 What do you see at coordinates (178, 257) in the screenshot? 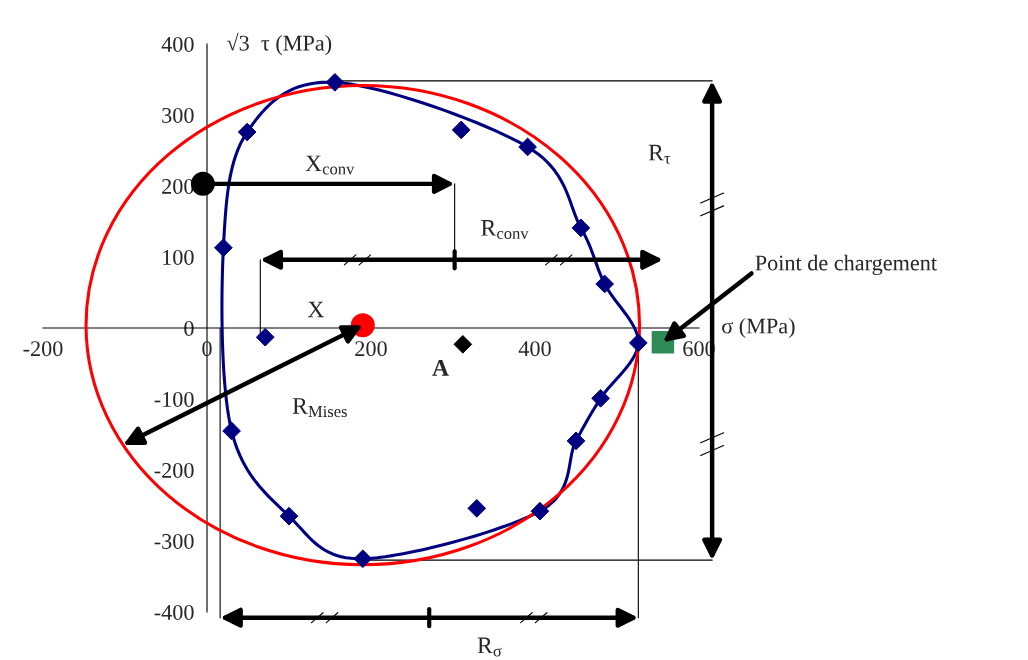
I see `y-tick-label: 100` at bounding box center [178, 257].